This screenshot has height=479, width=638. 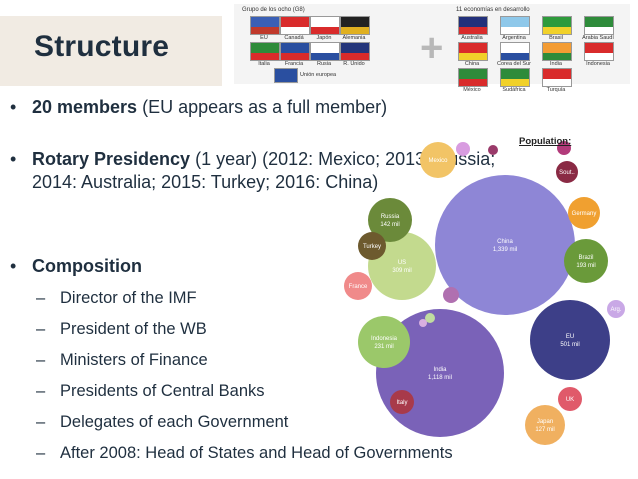 I want to click on composition-item-text: Ministers of Finance, so click(x=134, y=360).